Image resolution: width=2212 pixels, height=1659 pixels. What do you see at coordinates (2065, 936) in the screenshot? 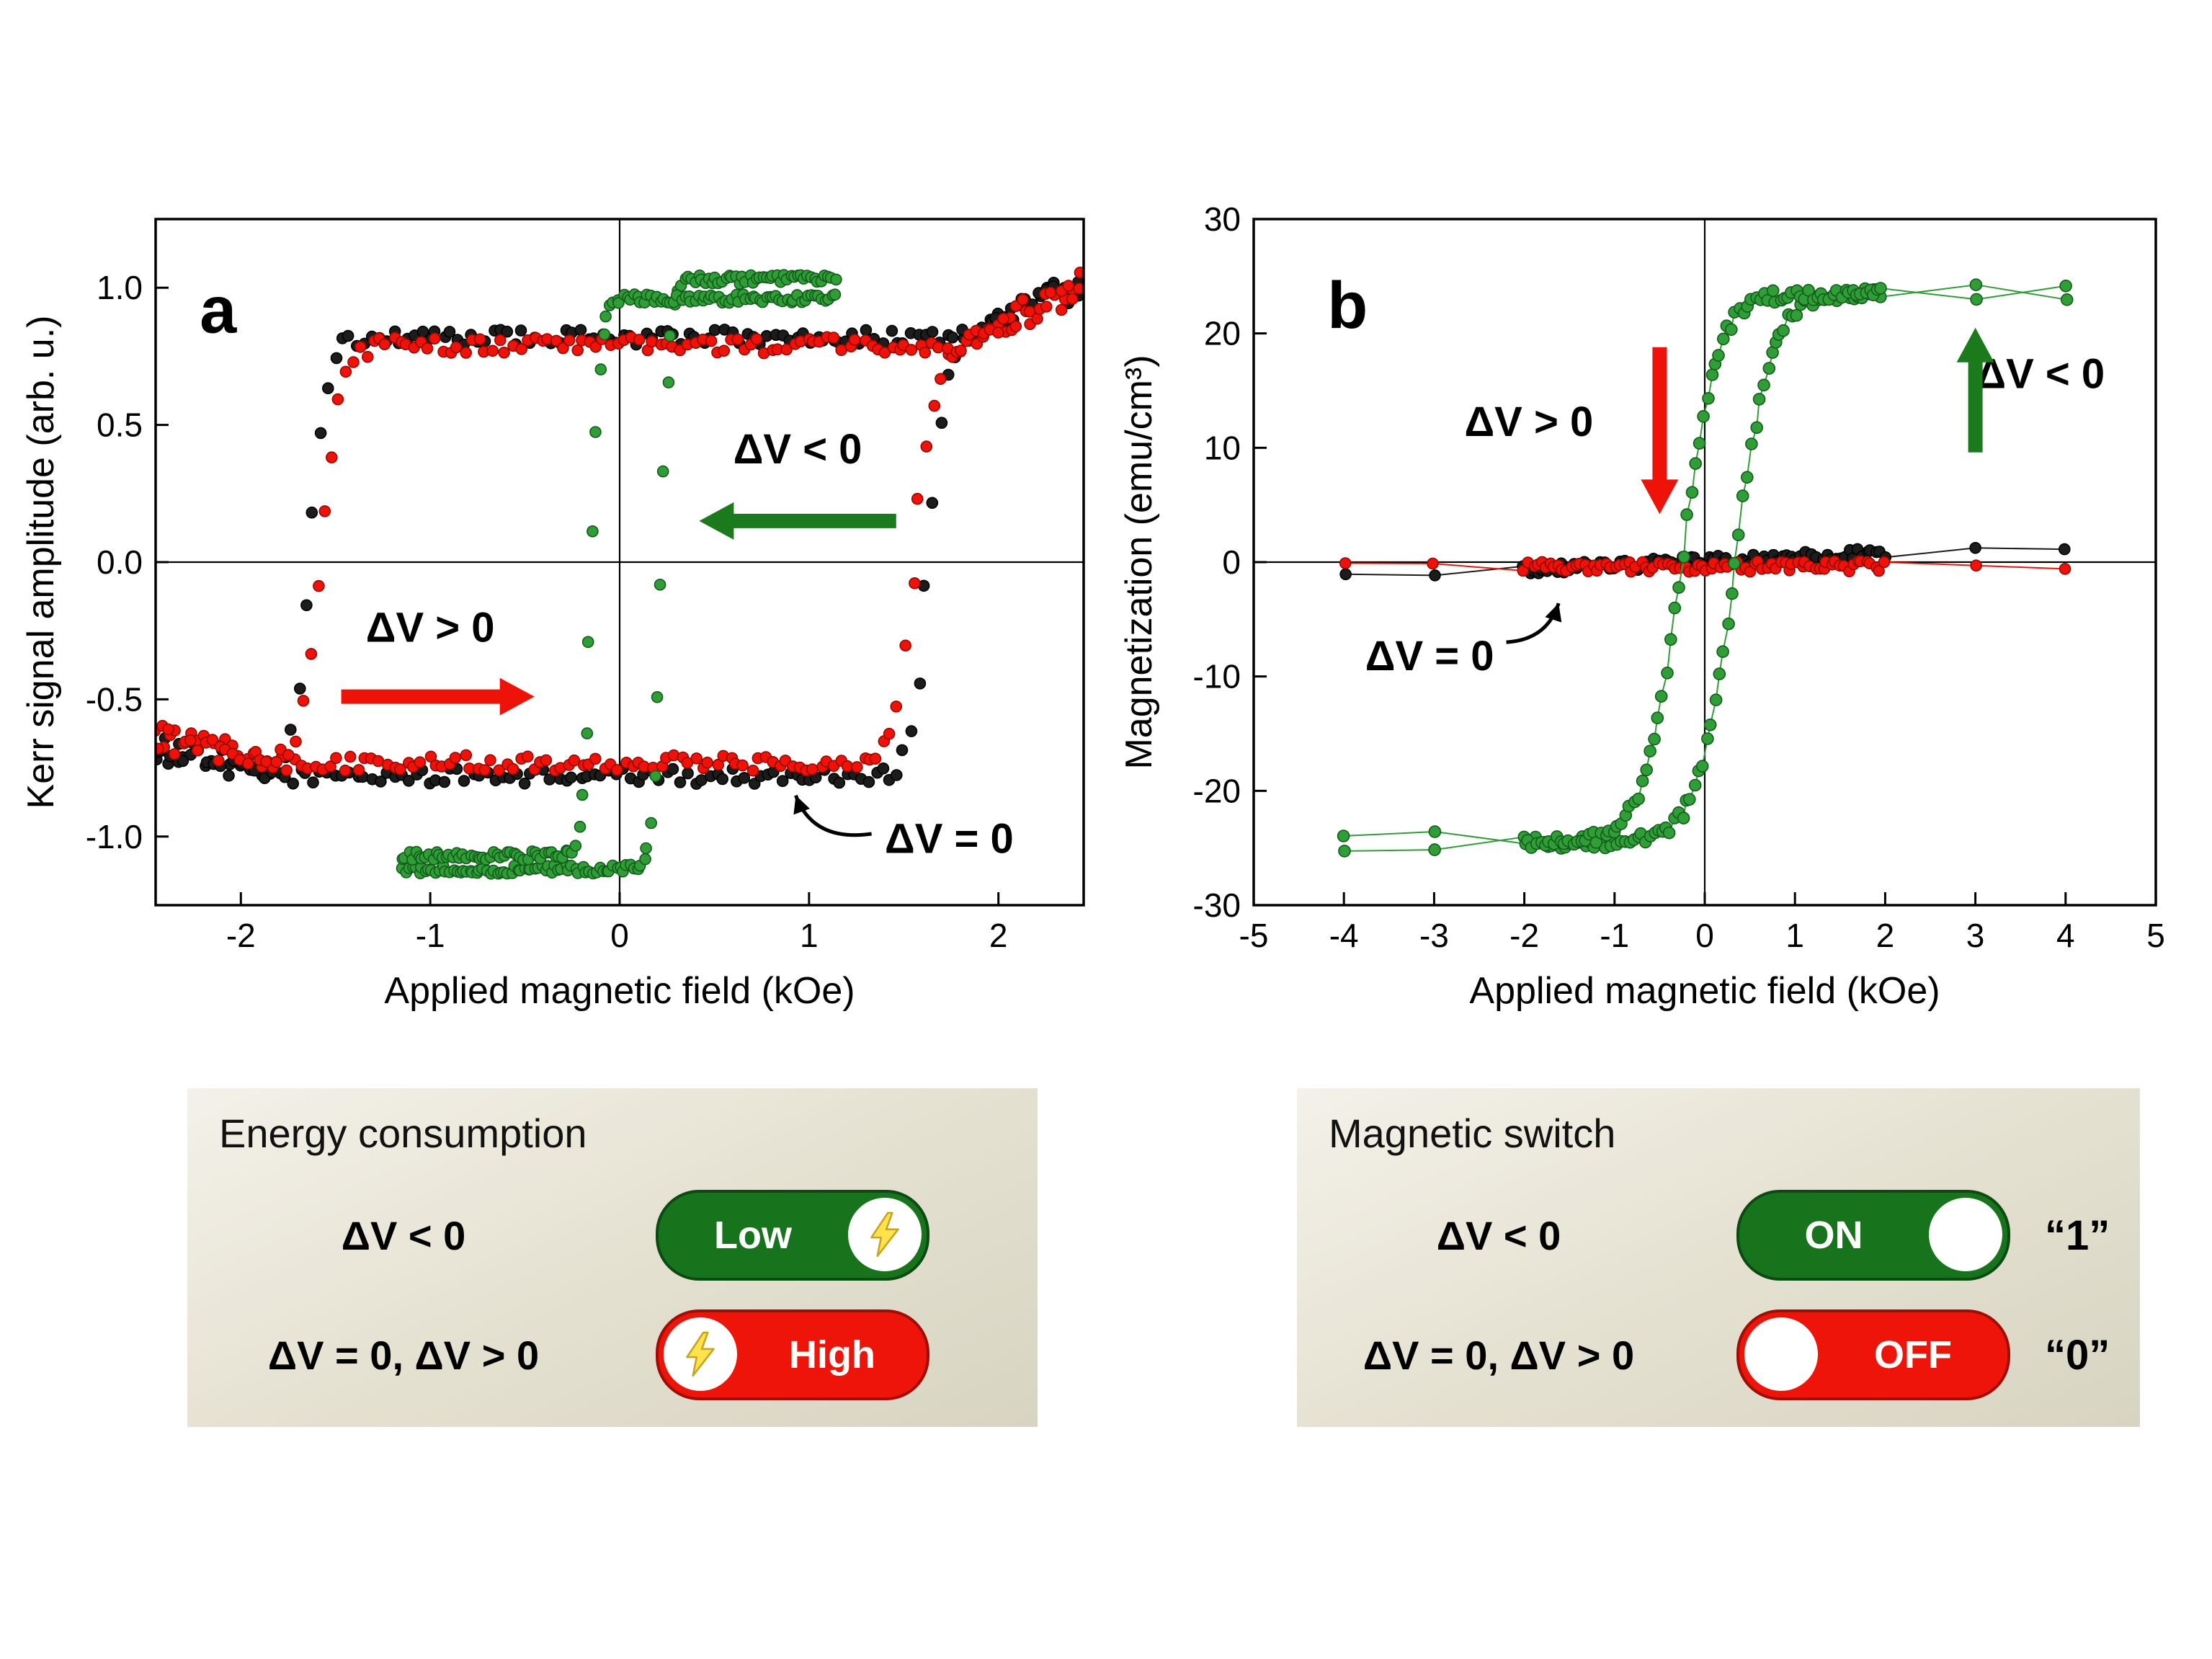
I see `svg-text: 4` at bounding box center [2065, 936].